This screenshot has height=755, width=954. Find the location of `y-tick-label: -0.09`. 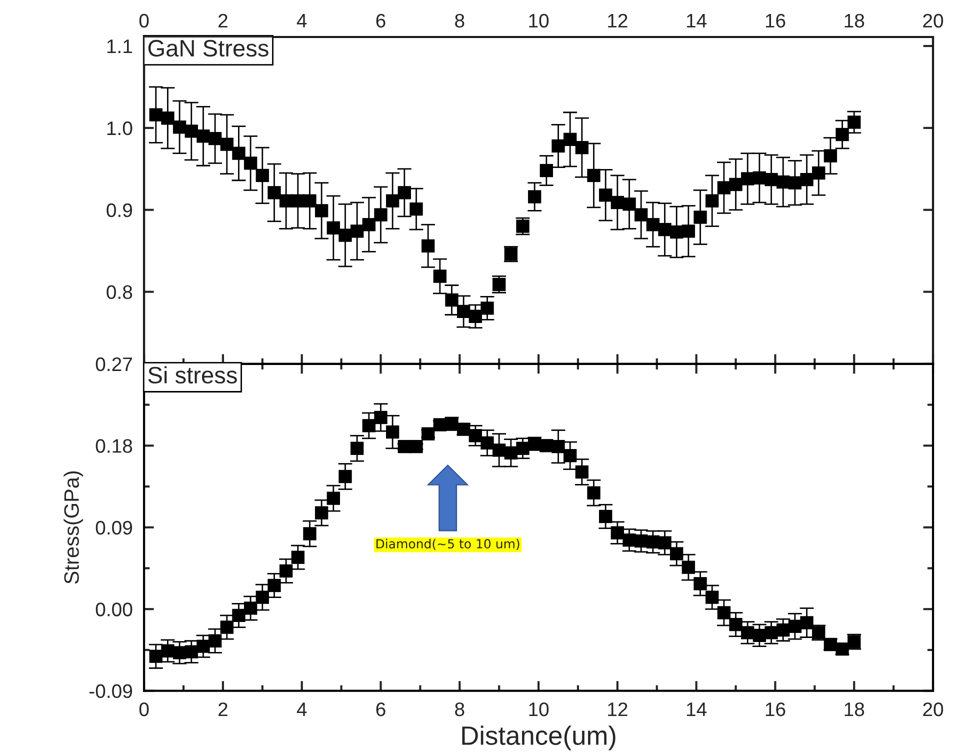

y-tick-label: -0.09 is located at coordinates (110, 691).